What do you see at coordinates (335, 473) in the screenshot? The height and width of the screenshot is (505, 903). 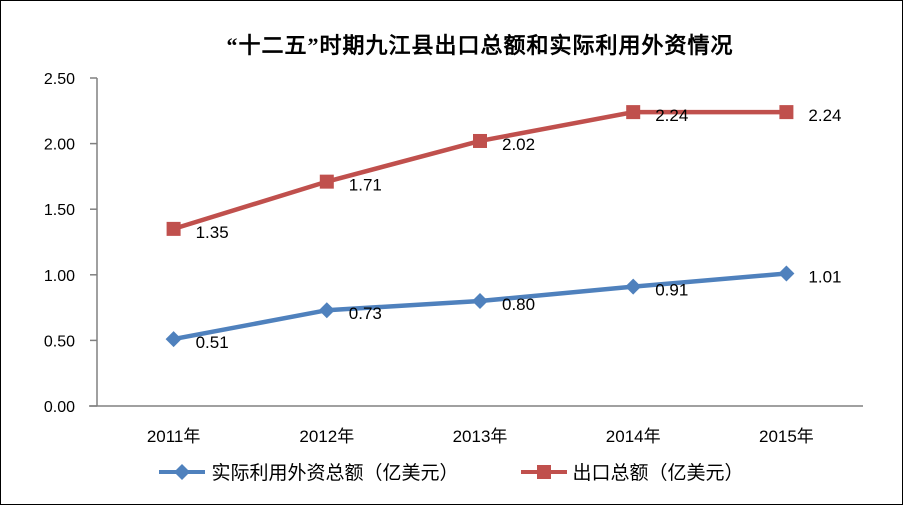 I see `legend-label-foreign-capital: 实际利用外资总额（亿美元）` at bounding box center [335, 473].